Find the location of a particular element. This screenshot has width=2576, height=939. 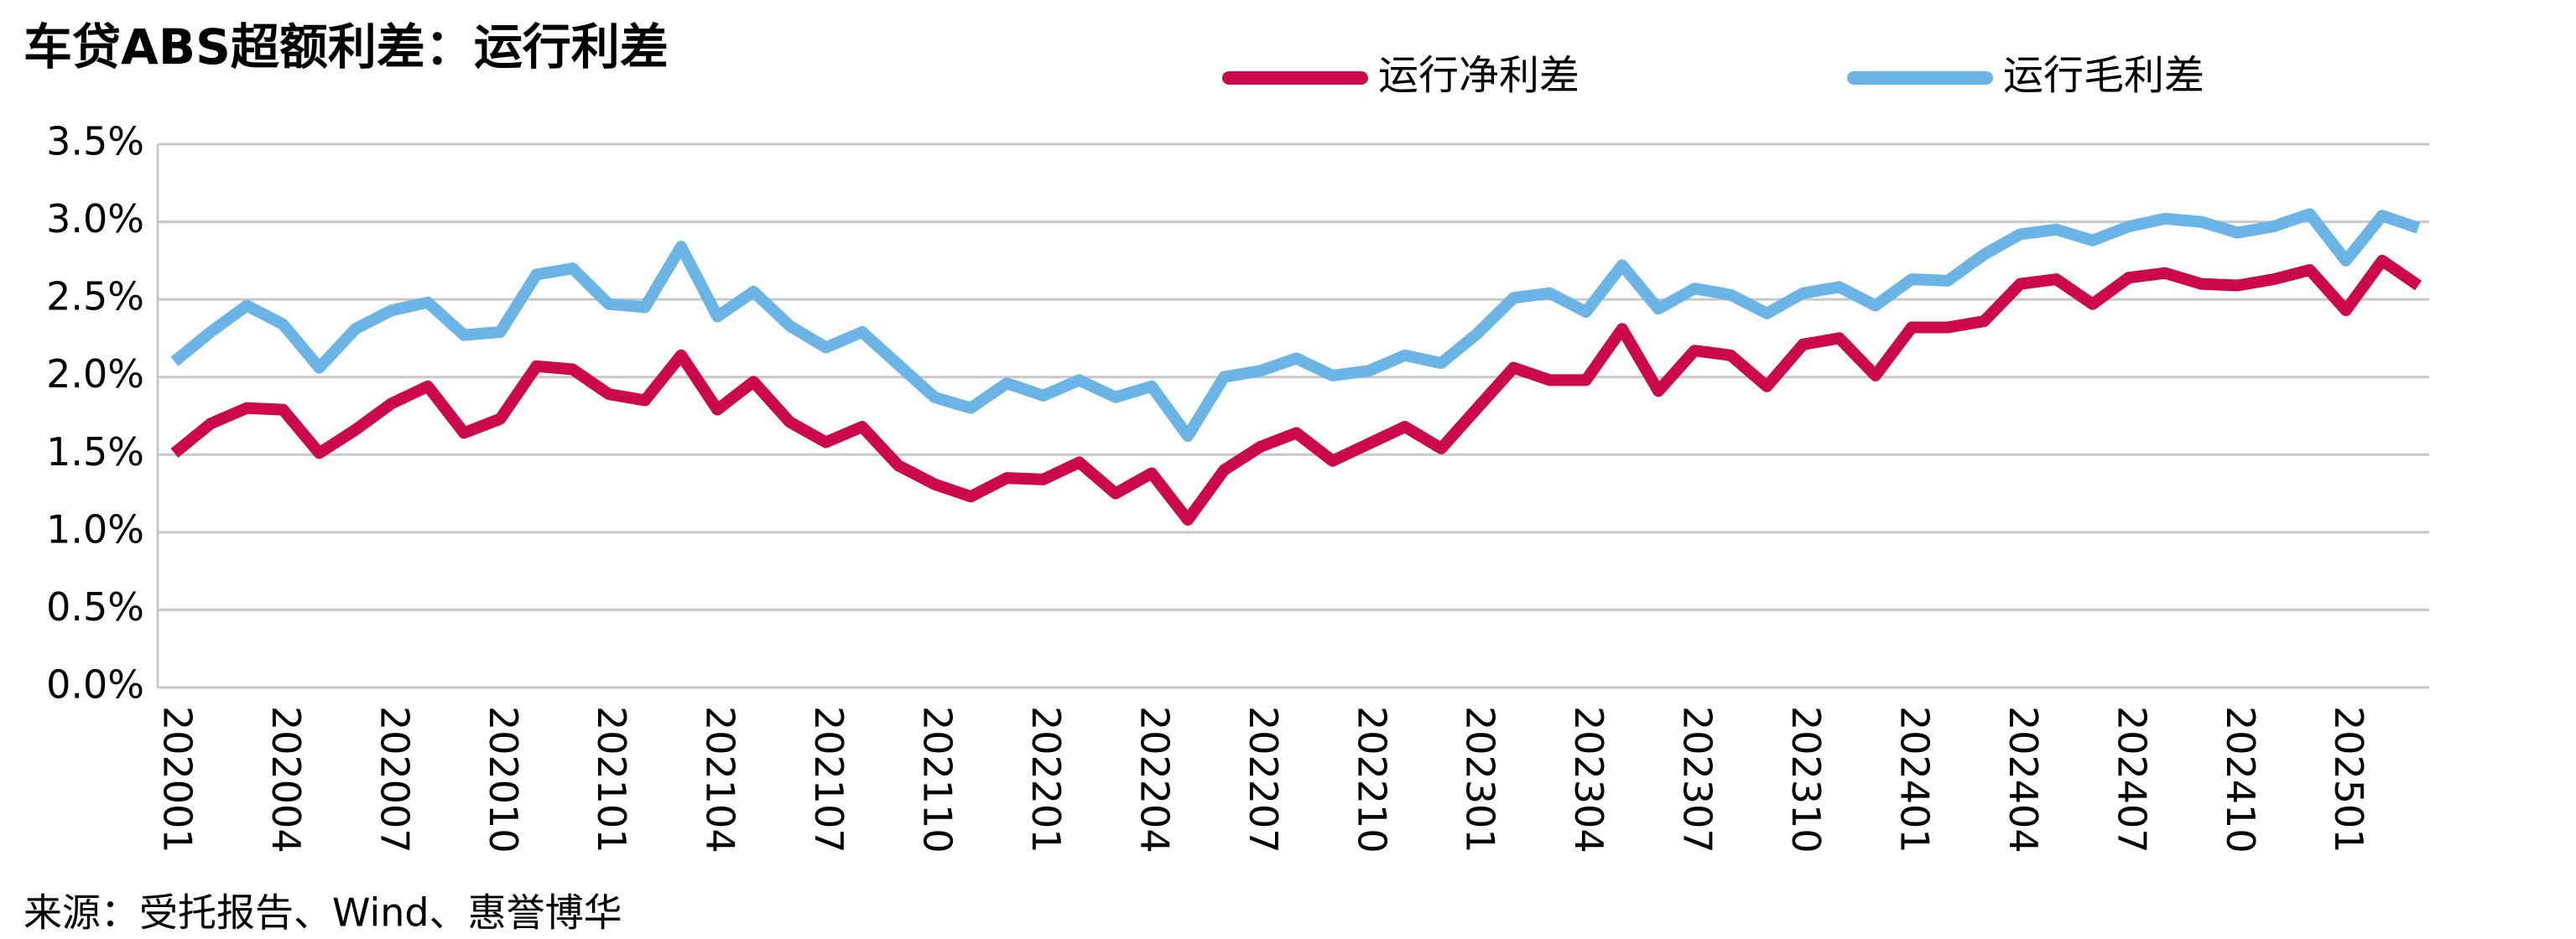

x-tick-label: 202110 is located at coordinates (937, 780).